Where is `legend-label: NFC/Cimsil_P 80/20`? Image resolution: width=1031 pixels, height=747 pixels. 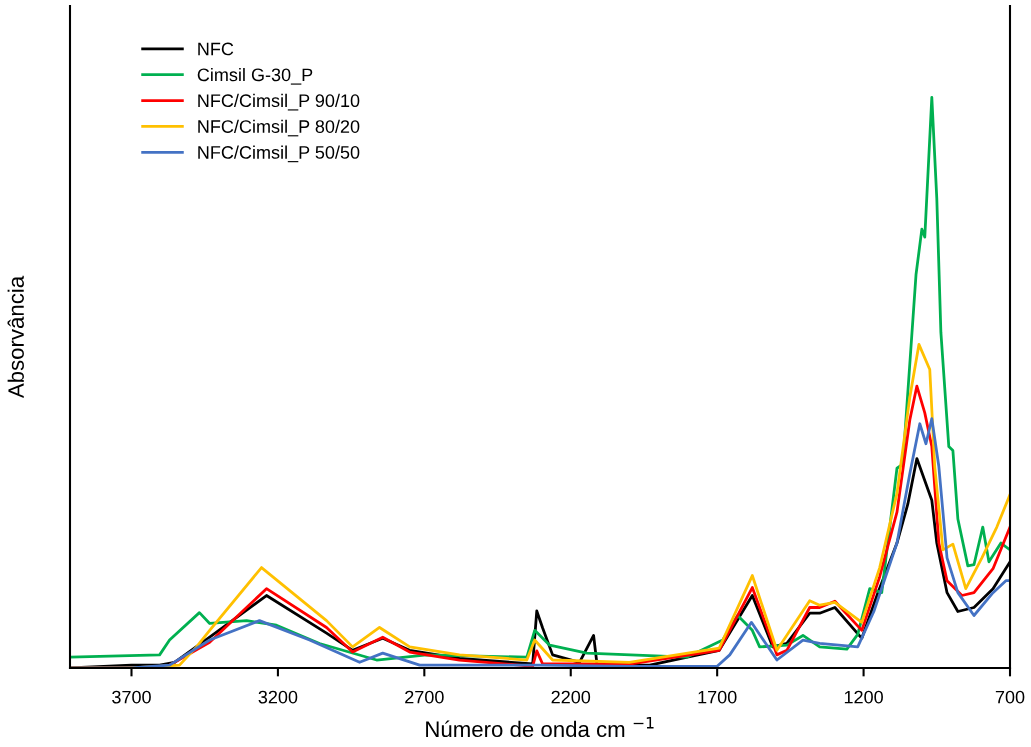
legend-label: NFC/Cimsil_P 80/20 is located at coordinates (279, 128).